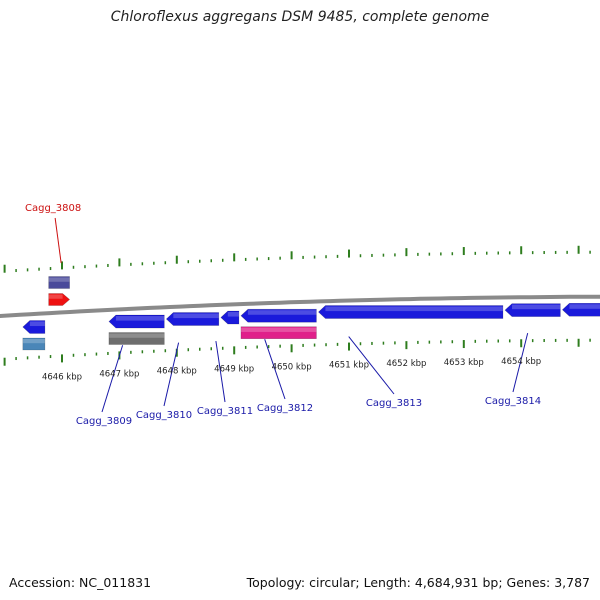  What do you see at coordinates (349, 366) in the screenshot?
I see `tick-label: 4651 kbp` at bounding box center [349, 366].